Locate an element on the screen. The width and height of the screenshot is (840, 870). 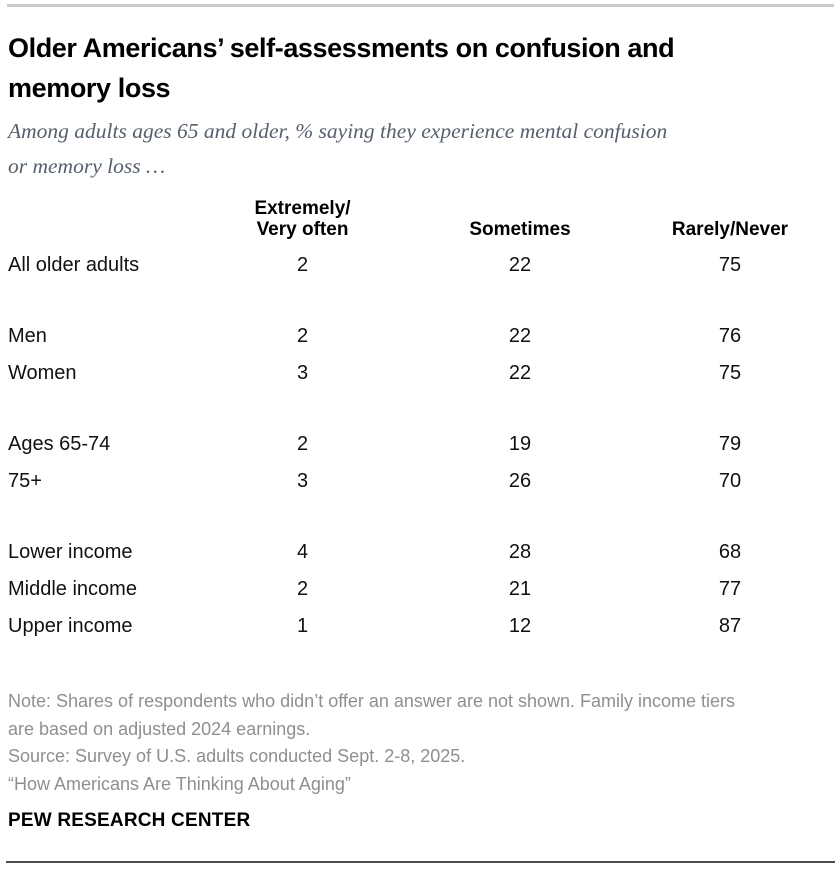
column-header-rarely-never: Rarely/Never is located at coordinates (730, 229).